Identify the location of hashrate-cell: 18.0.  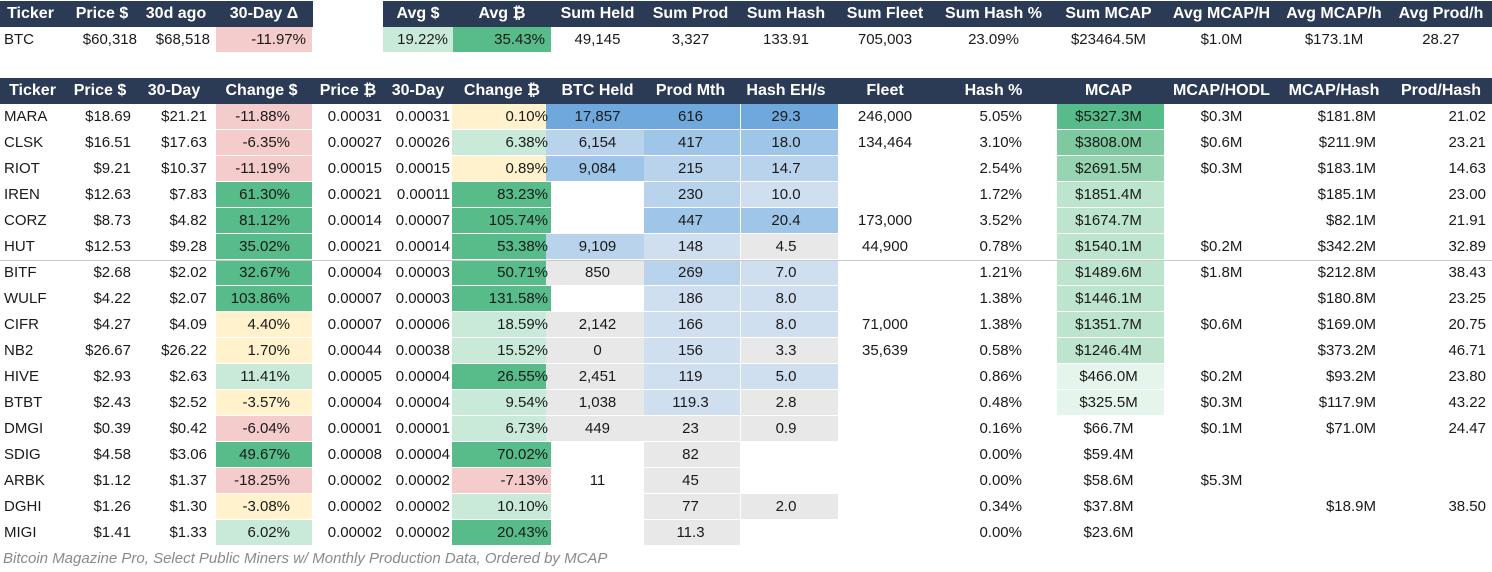
(786, 142).